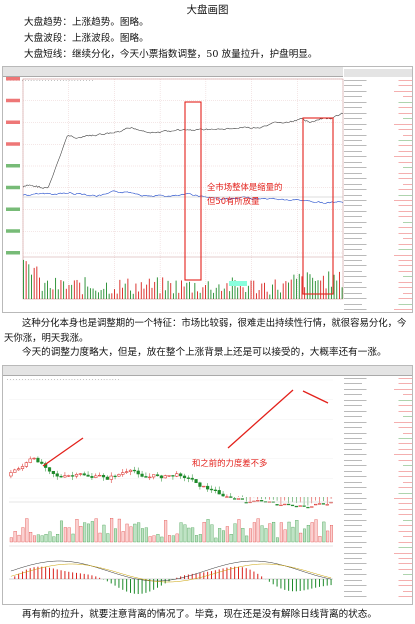  Describe the element at coordinates (86, 38) in the screenshot. I see `intro-line-wave: 大盘波段：上涨波段。图略。` at that location.